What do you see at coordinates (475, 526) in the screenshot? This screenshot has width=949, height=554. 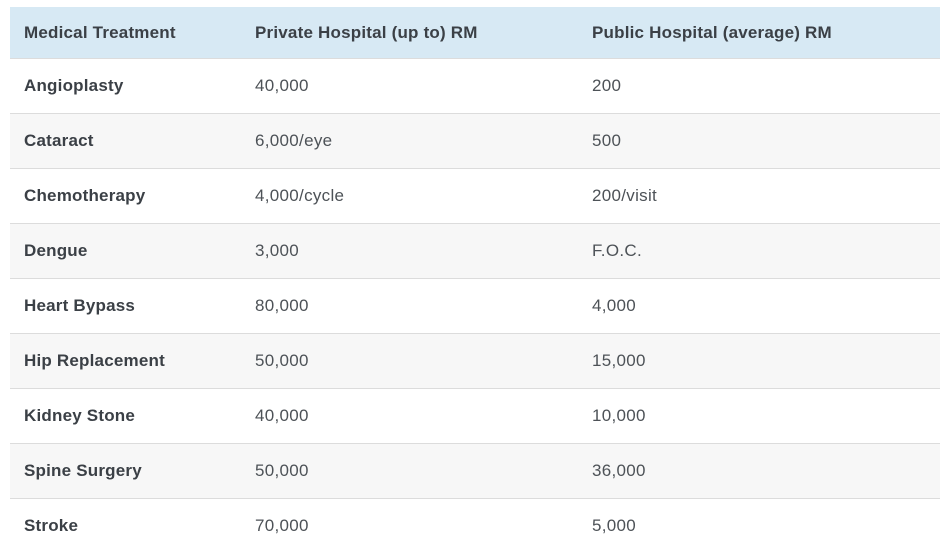 I see `table-row: Stroke 70,000 5,000` at bounding box center [475, 526].